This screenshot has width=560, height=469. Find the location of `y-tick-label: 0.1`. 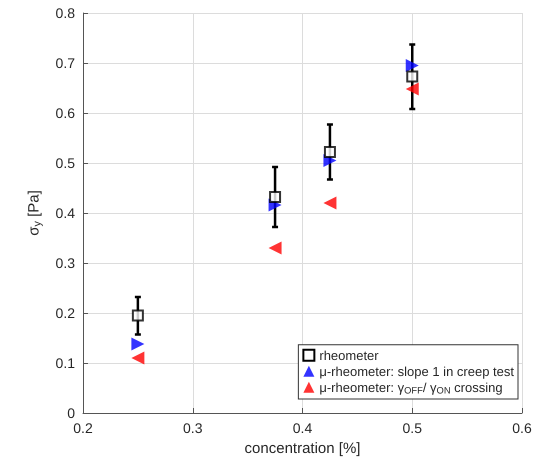

y-tick-label: 0.1 is located at coordinates (66, 363).